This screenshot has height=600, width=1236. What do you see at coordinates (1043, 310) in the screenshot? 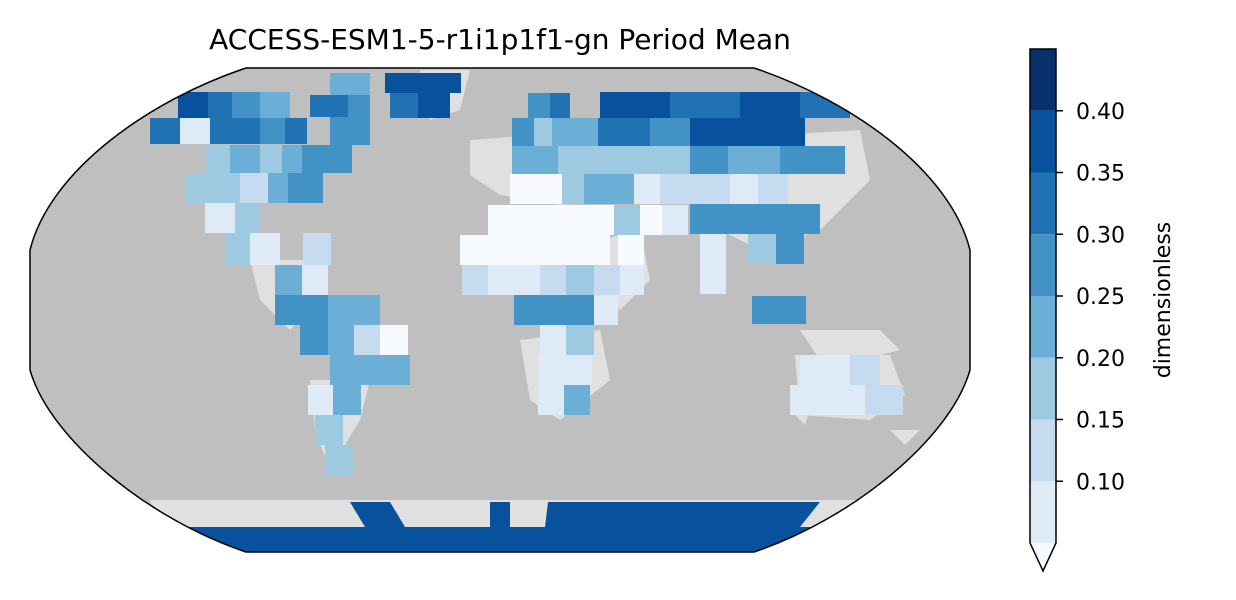
I see `colorbar-outline` at bounding box center [1043, 310].